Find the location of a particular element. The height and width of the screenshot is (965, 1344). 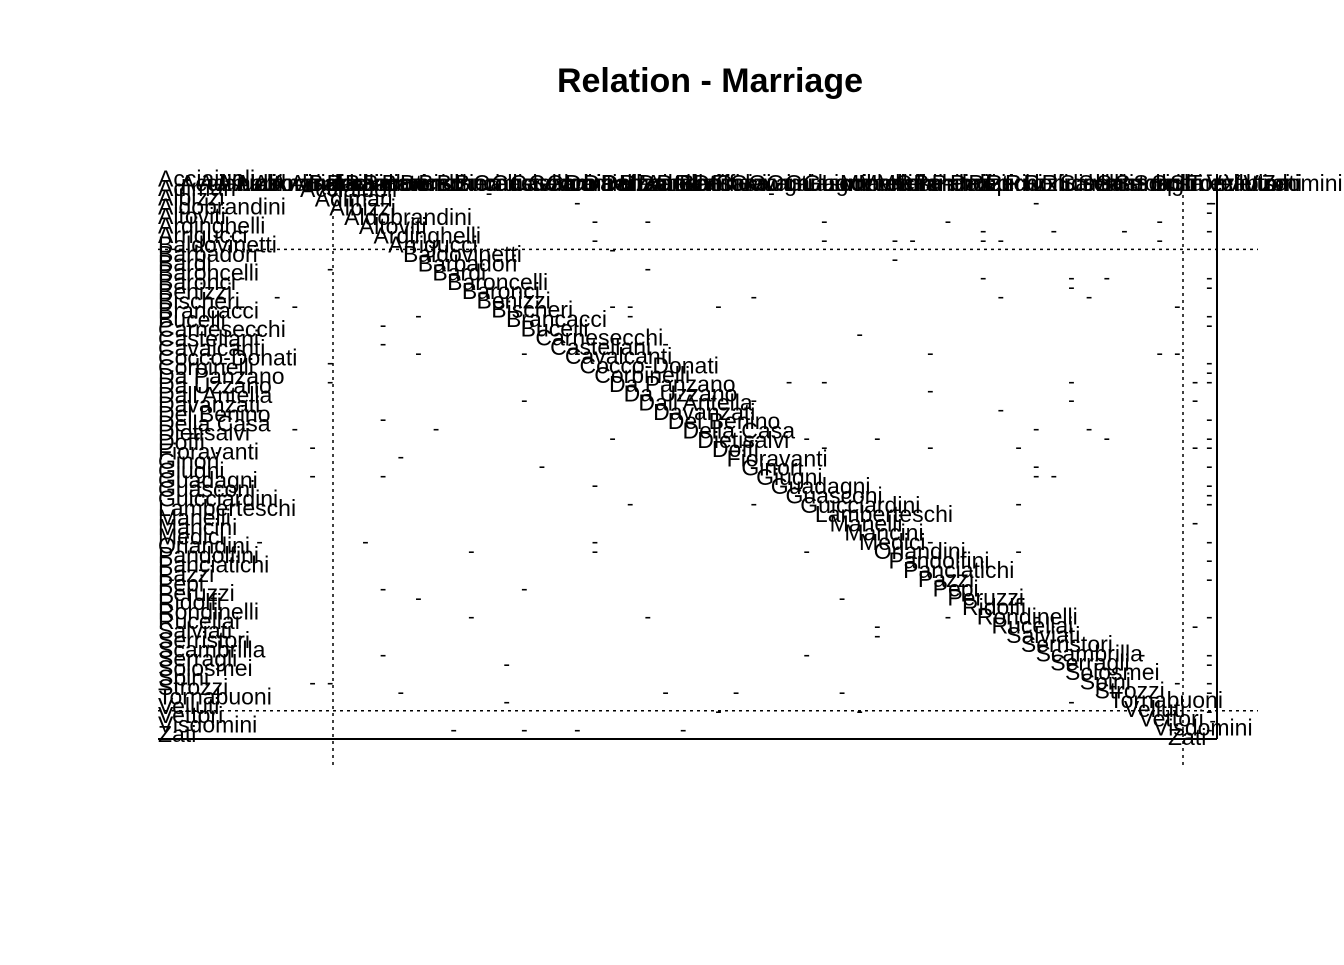

column-label: Doffi is located at coordinates (716, 183).